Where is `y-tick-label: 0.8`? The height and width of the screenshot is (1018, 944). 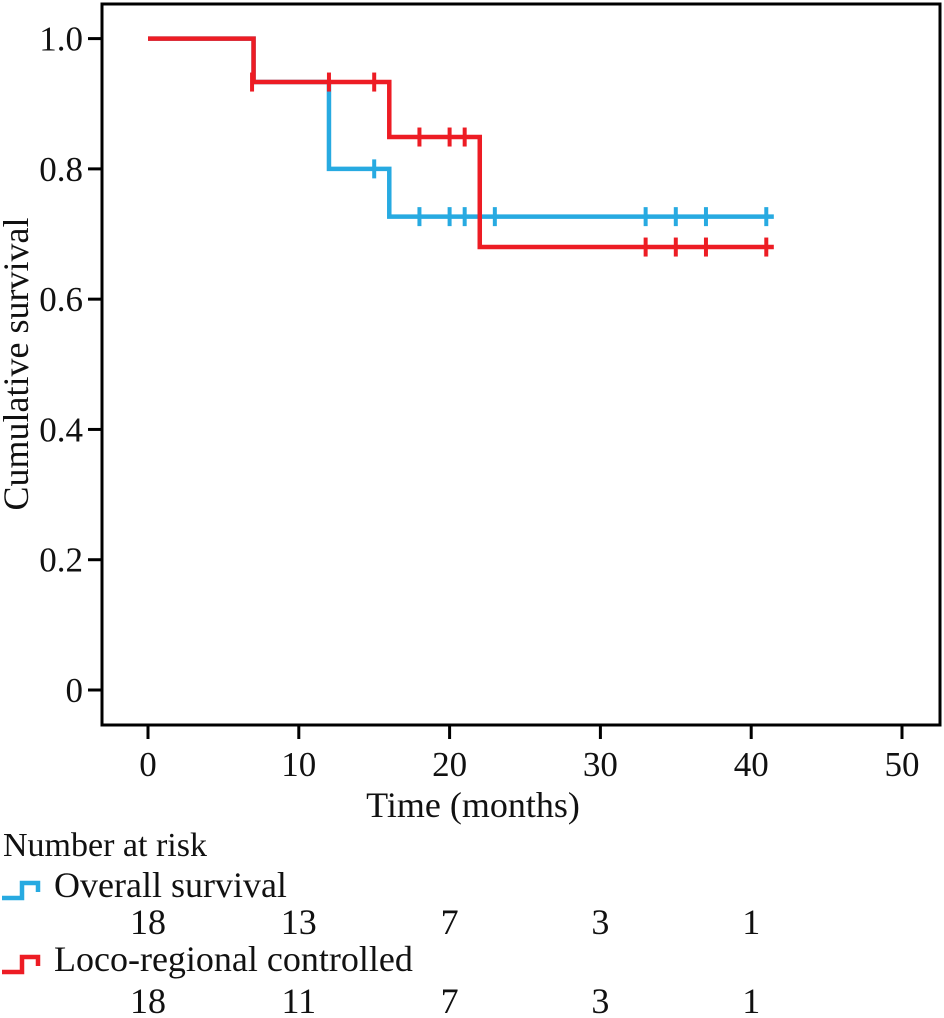 y-tick-label: 0.8 is located at coordinates (61, 169).